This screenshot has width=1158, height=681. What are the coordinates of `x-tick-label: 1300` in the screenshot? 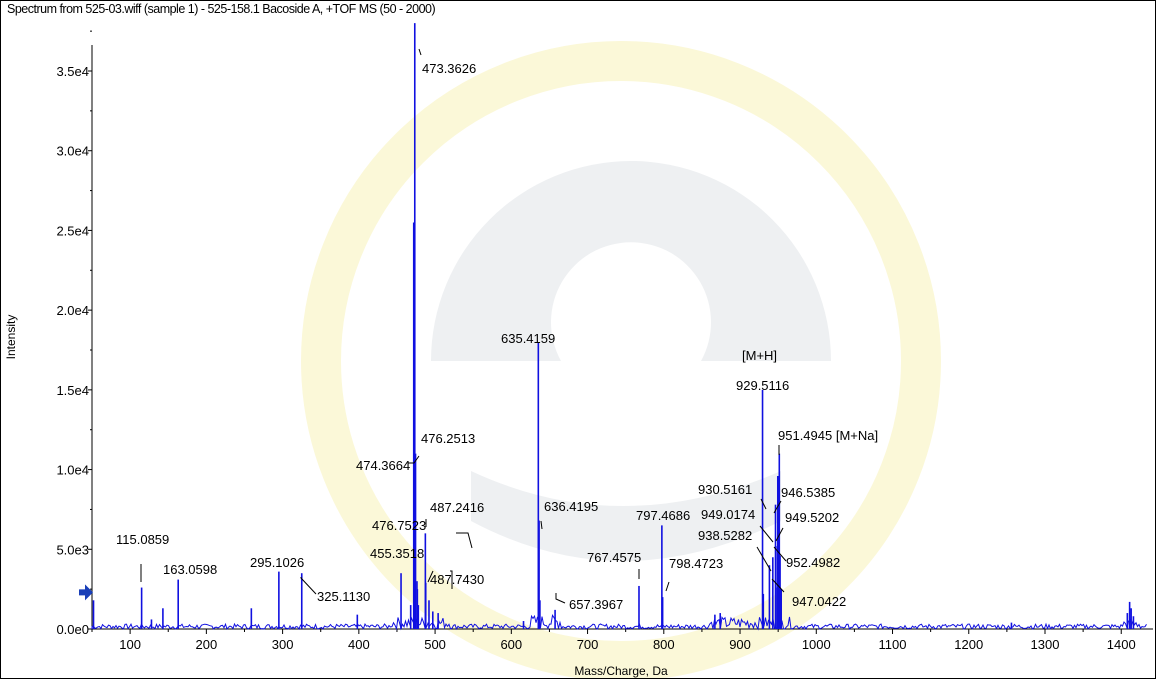 It's located at (1045, 644).